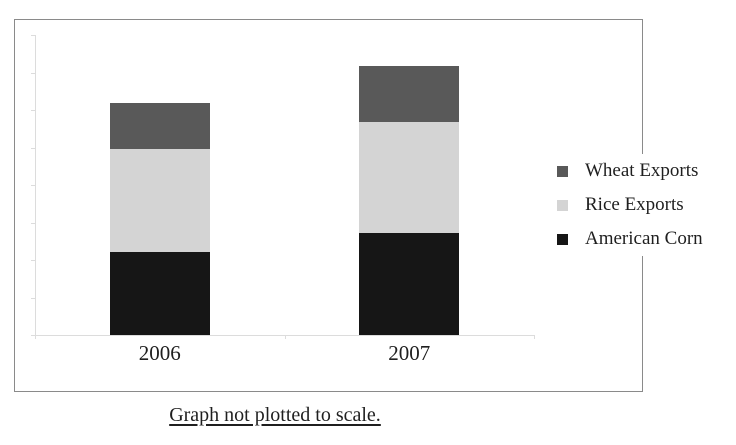 The width and height of the screenshot is (736, 445). I want to click on x-axis-label-2007: 2007, so click(409, 353).